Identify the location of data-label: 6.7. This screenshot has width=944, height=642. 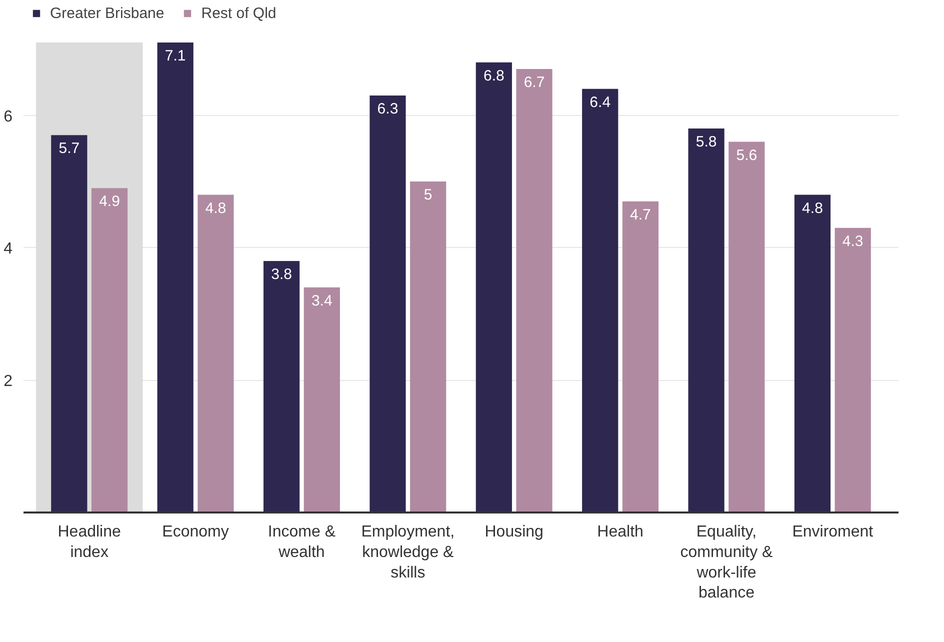
(534, 82).